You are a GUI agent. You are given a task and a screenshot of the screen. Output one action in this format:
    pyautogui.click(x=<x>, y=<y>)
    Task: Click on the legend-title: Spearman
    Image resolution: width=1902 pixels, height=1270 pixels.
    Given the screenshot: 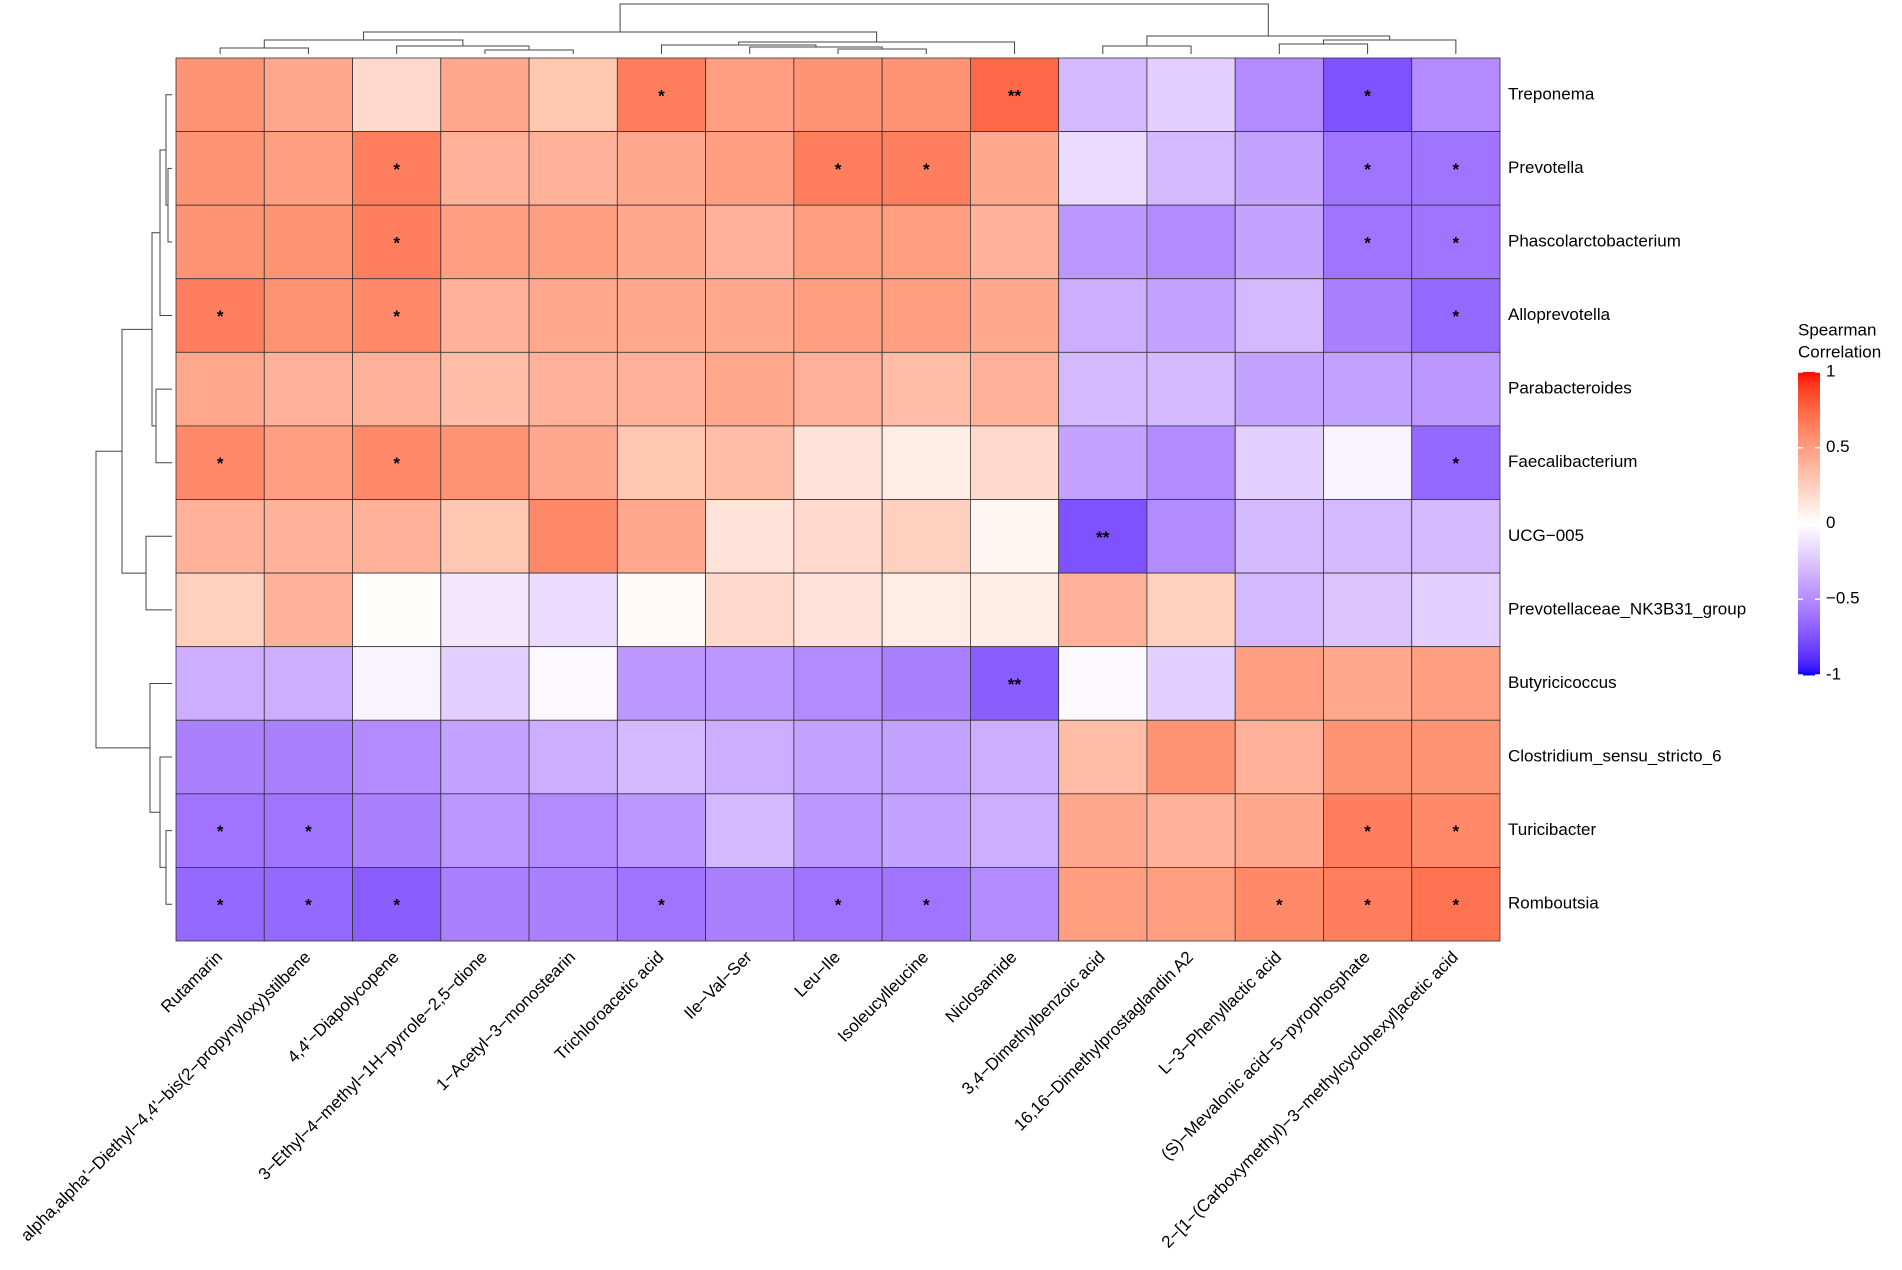 What is the action you would take?
    pyautogui.click(x=1837, y=329)
    